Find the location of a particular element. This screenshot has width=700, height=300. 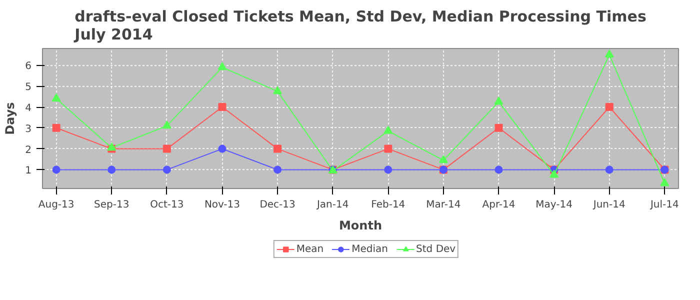

y-axis-title: Days is located at coordinates (10, 118).